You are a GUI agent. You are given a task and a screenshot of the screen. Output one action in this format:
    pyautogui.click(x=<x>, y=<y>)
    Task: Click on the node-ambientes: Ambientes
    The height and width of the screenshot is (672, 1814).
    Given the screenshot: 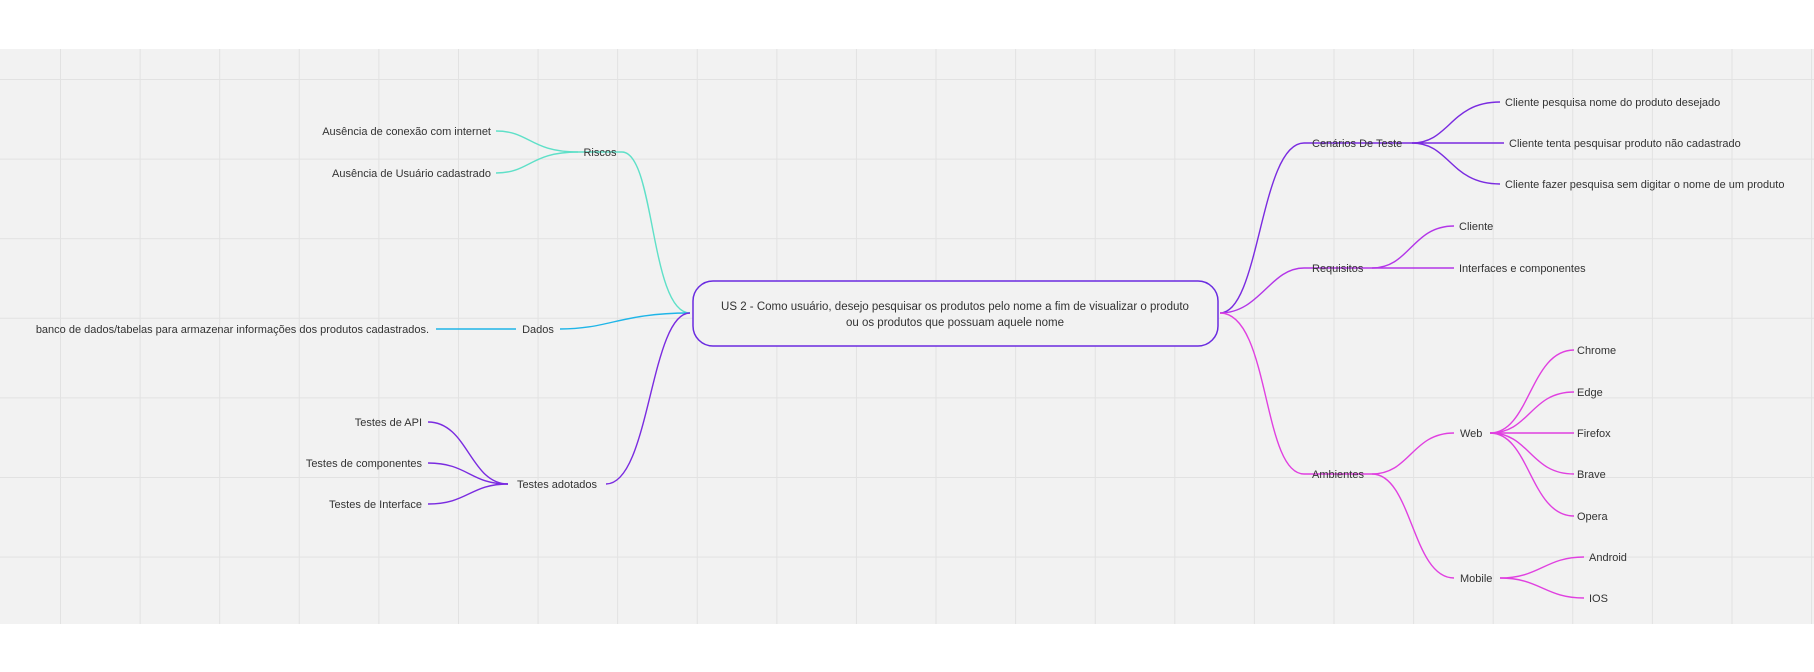 What is the action you would take?
    pyautogui.click(x=1338, y=475)
    